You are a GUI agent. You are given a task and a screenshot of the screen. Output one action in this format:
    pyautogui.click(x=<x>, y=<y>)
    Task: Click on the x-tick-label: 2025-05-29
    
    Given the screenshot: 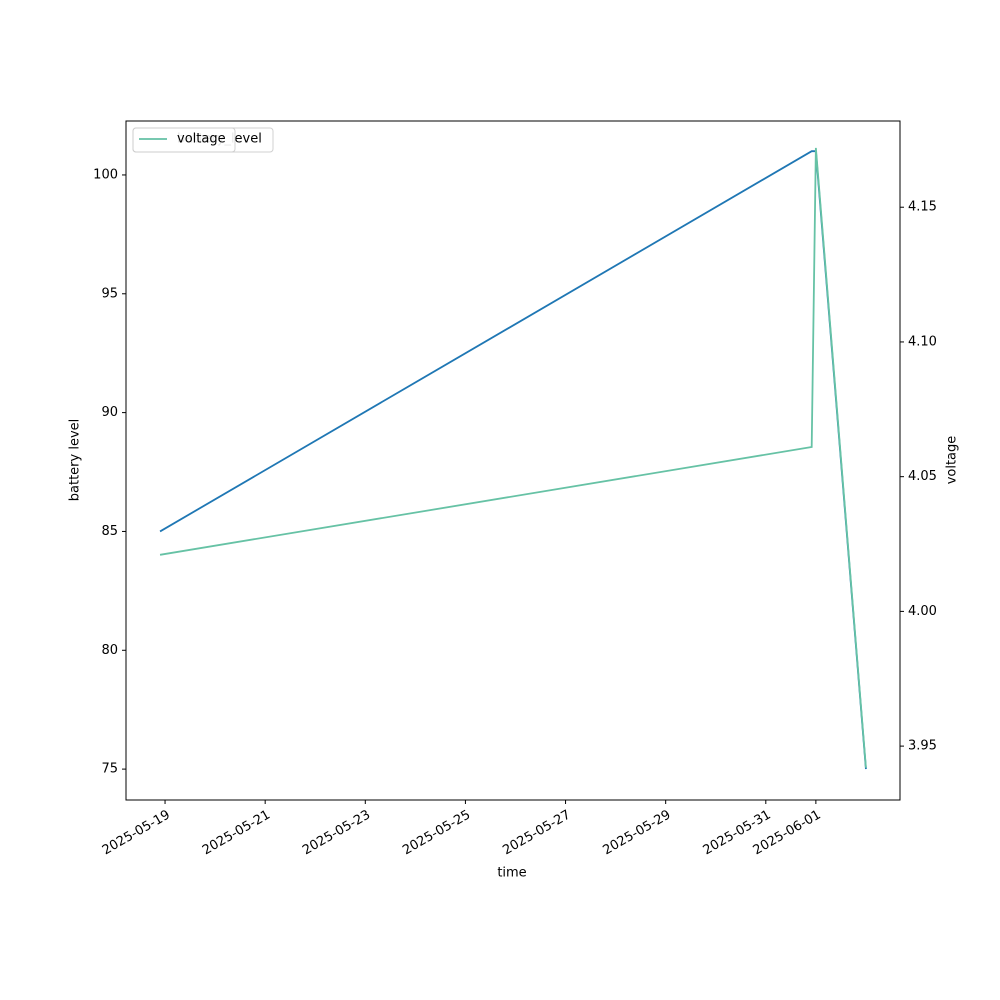 What is the action you would take?
    pyautogui.click(x=636, y=833)
    